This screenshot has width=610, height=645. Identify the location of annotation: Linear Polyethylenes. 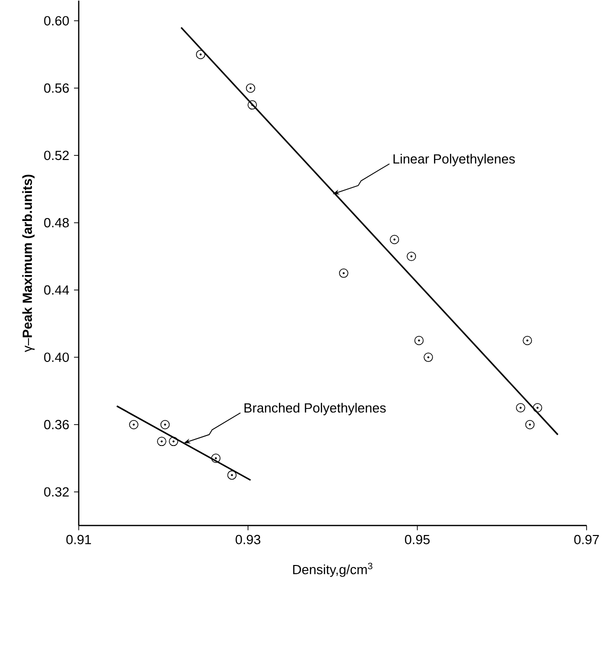
(454, 160).